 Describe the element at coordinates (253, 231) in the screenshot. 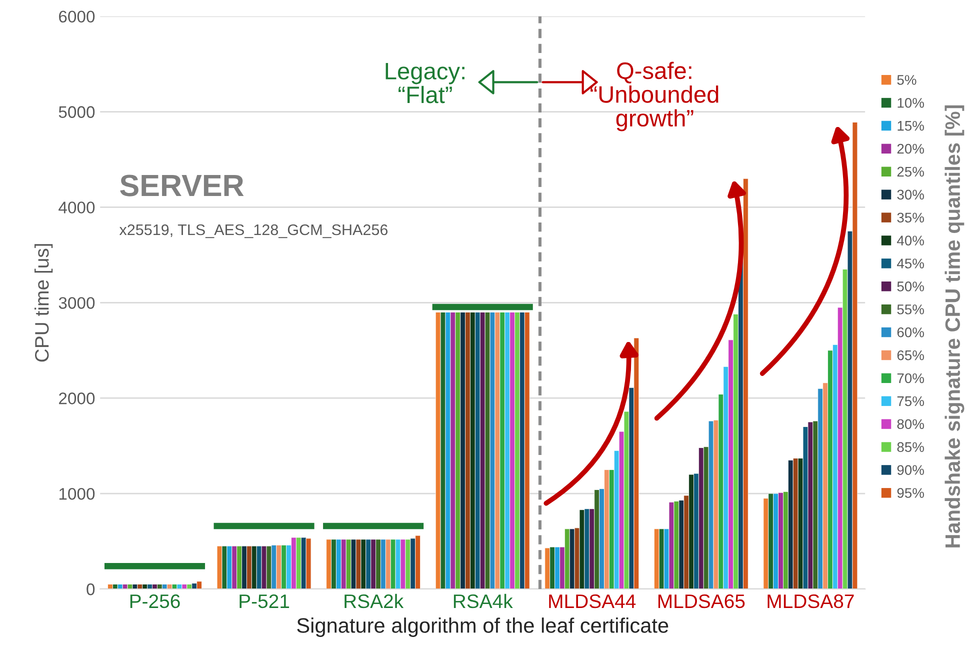

I see `annotation: x25519, TLS_AES_128_GCM_SHA256` at that location.